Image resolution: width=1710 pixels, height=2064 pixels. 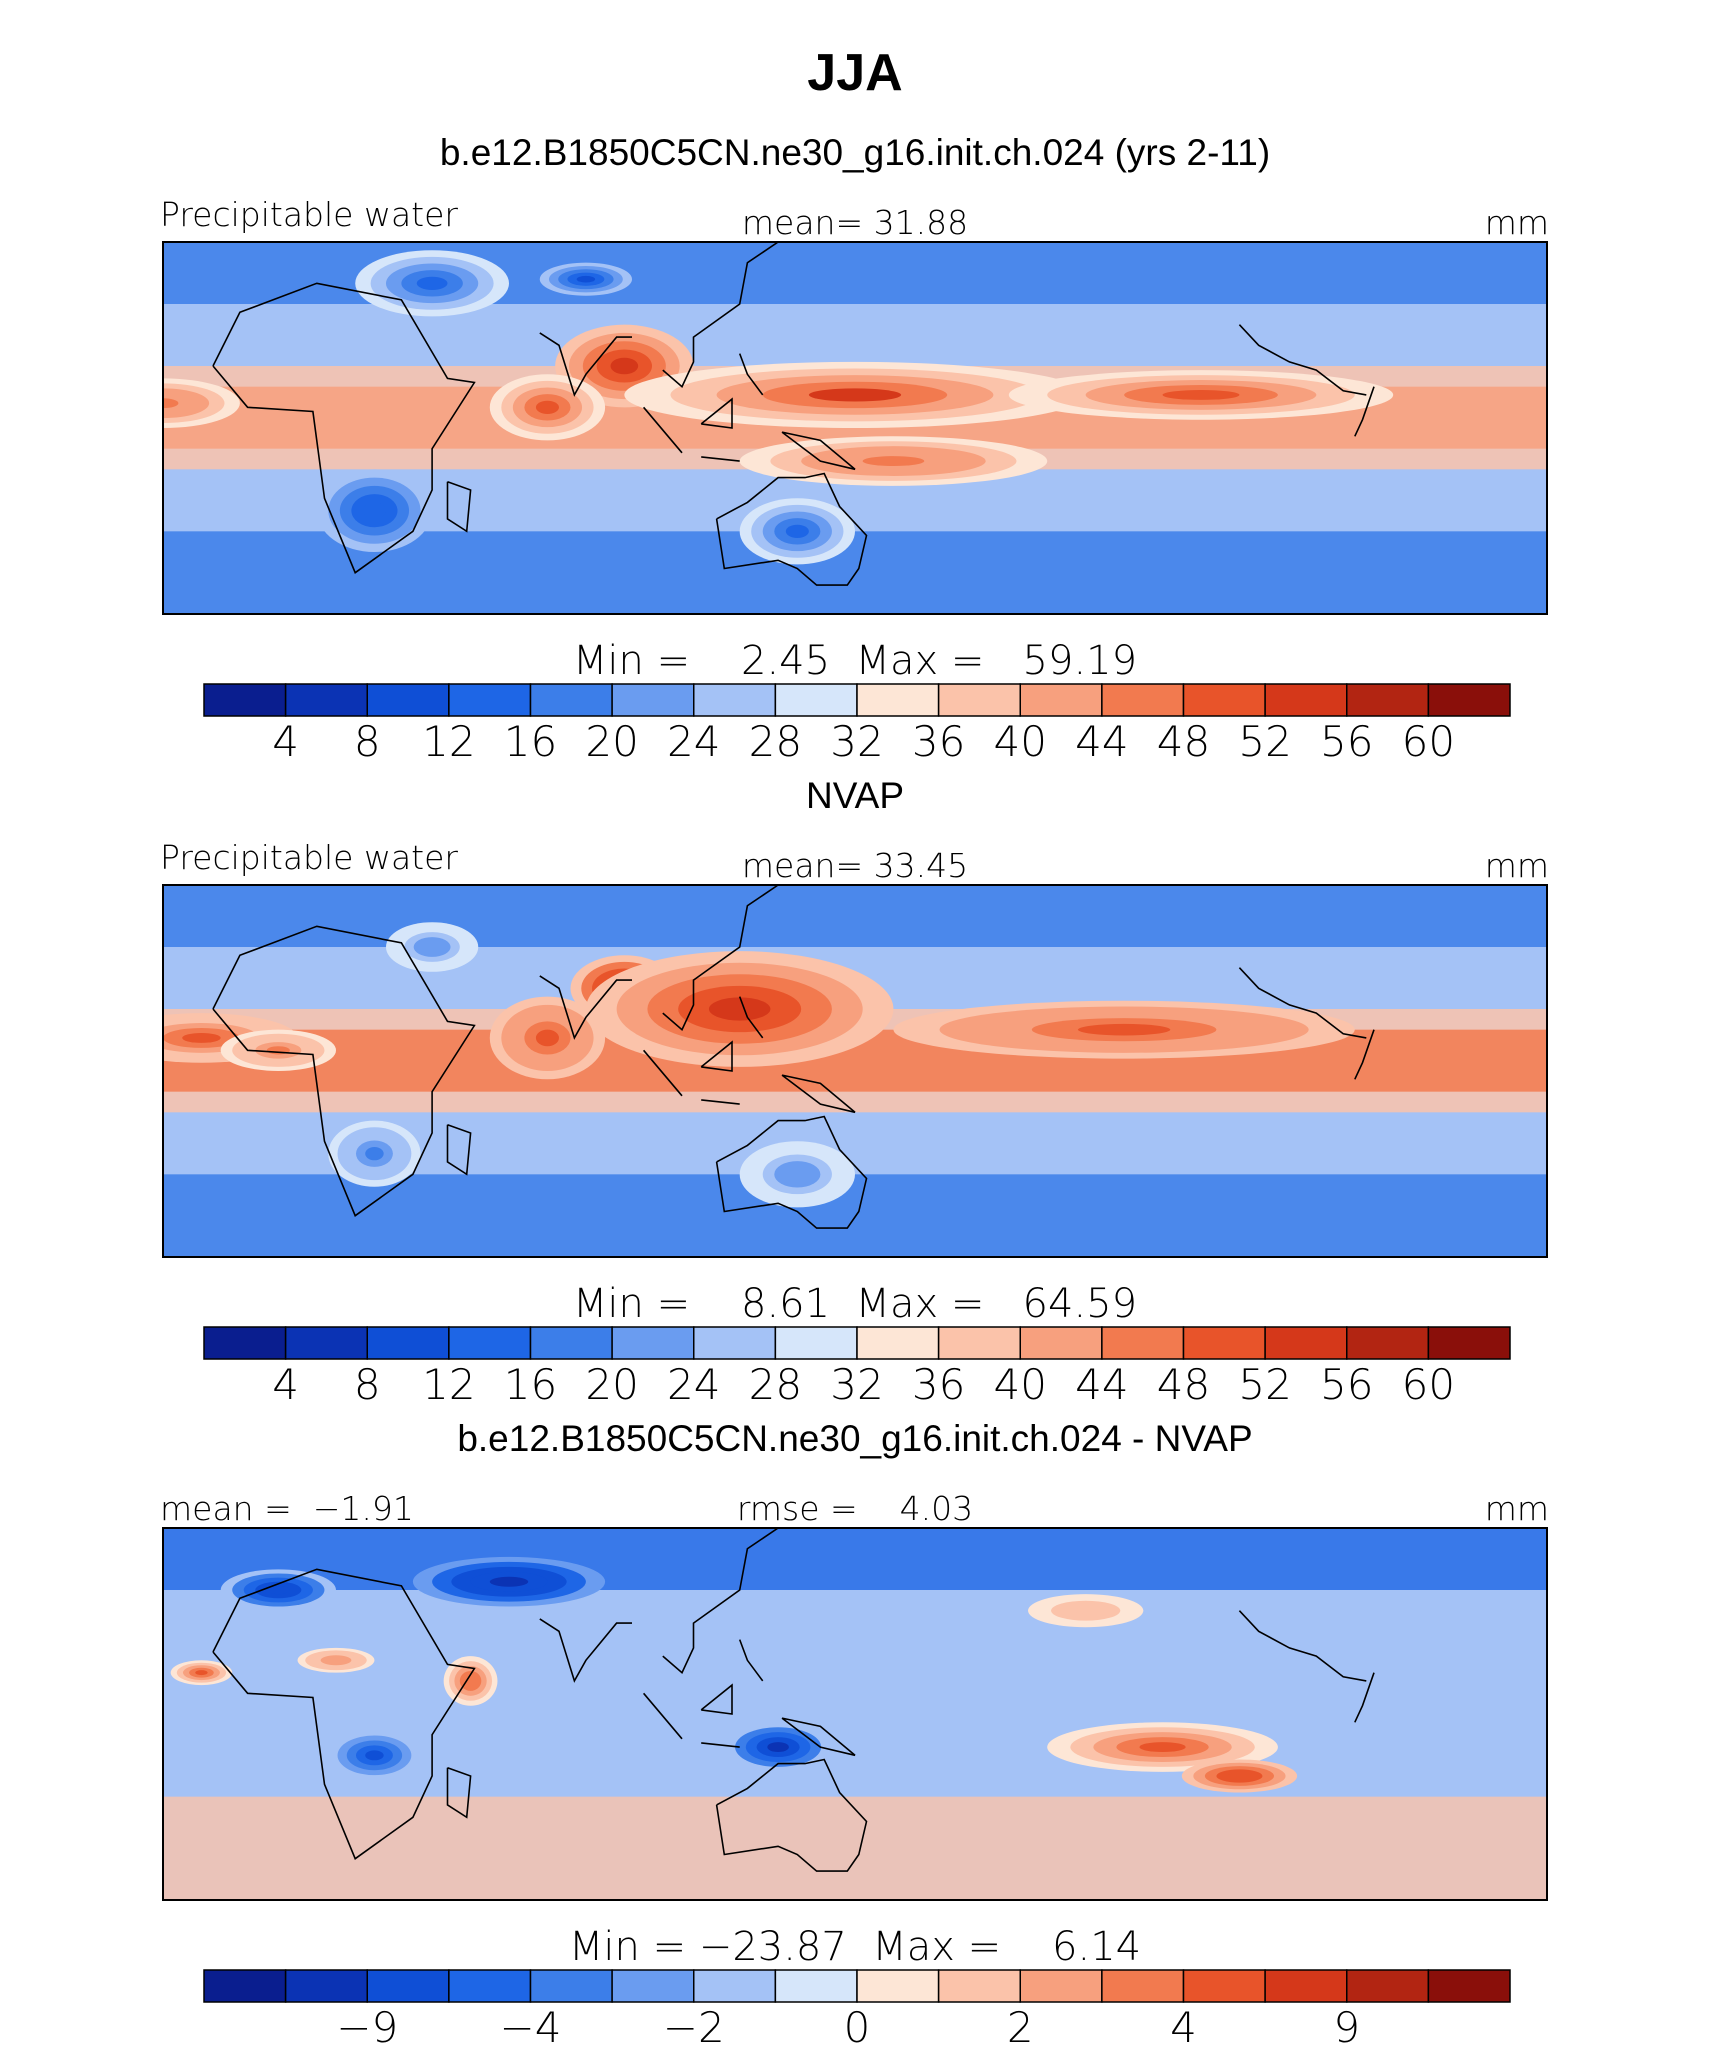 What do you see at coordinates (855, 865) in the screenshot?
I see `center-label: mean= 33.45` at bounding box center [855, 865].